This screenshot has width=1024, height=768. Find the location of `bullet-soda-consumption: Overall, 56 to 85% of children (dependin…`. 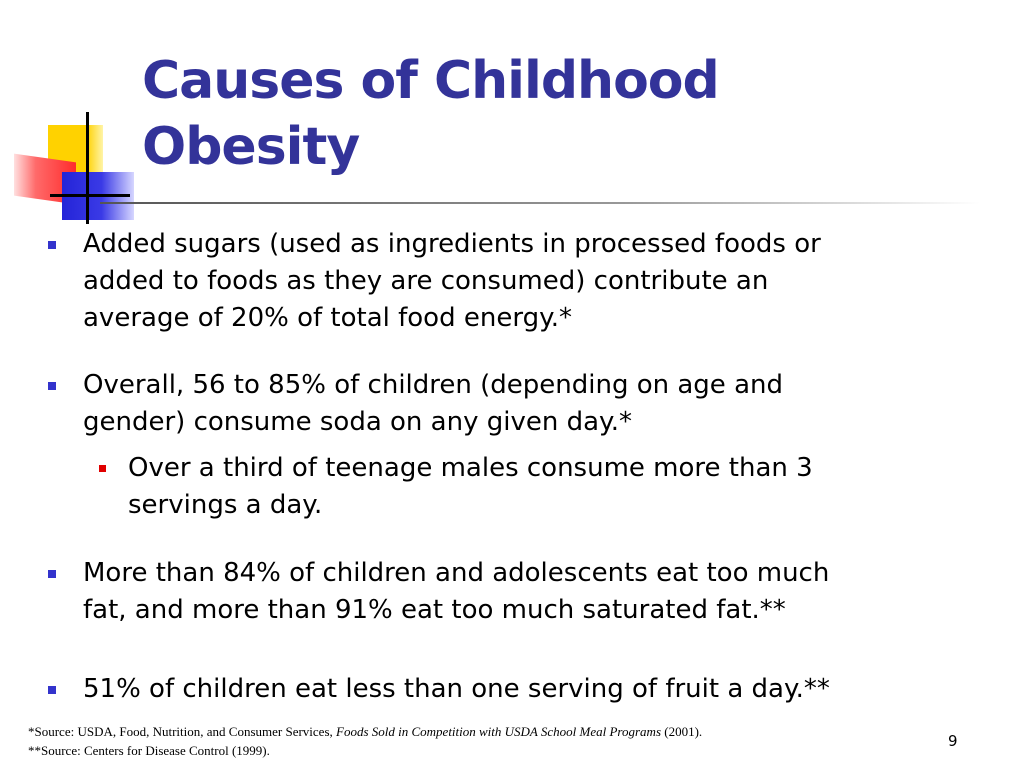

bullet-soda-consumption: Overall, 56 to 85% of children (dependin… is located at coordinates (515, 404).